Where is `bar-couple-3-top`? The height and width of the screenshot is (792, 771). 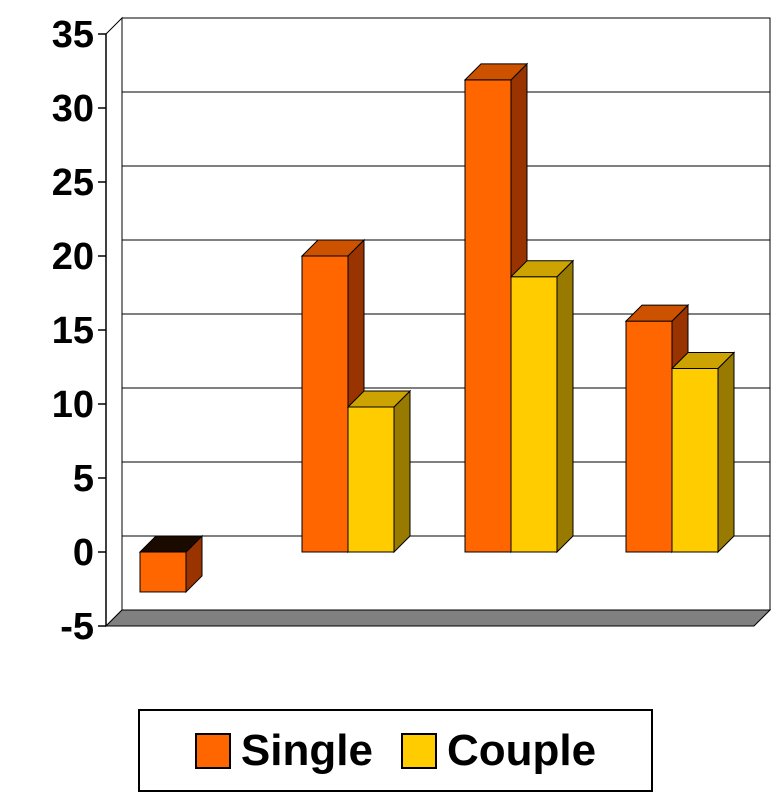 bar-couple-3-top is located at coordinates (703, 360).